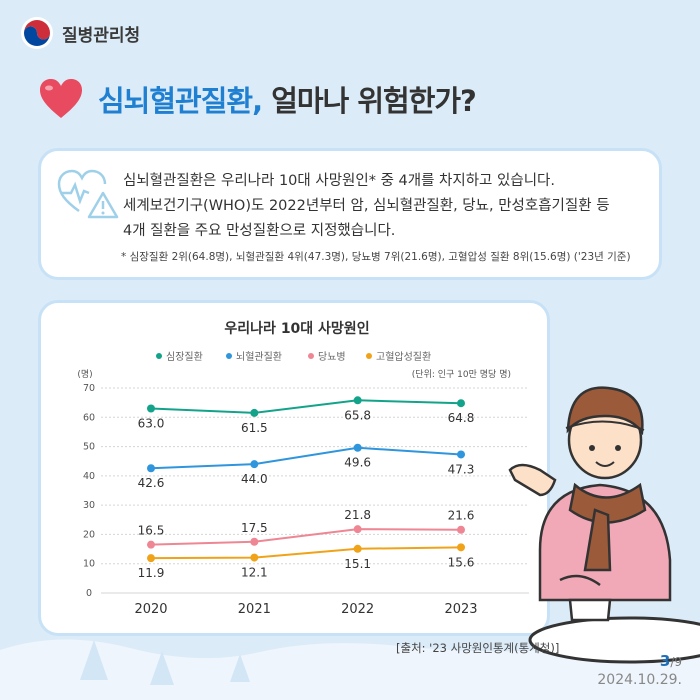 Image resolution: width=700 pixels, height=700 pixels. I want to click on data-label: 64.8, so click(461, 418).